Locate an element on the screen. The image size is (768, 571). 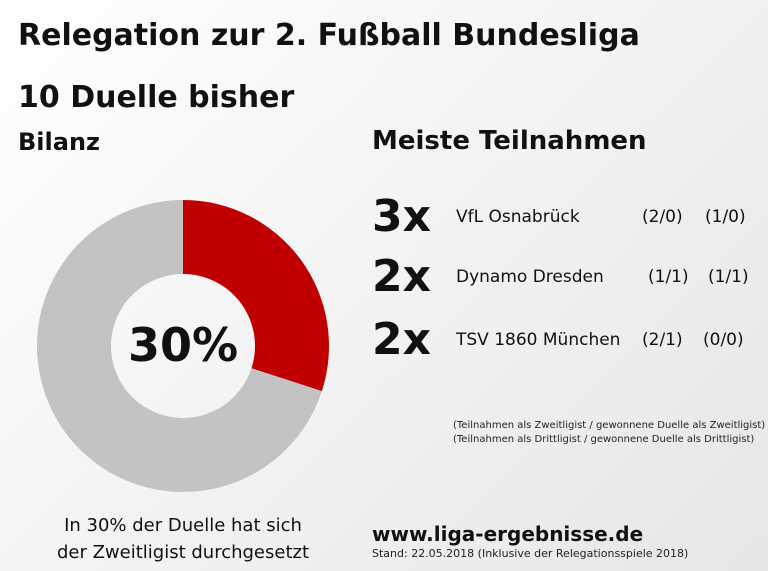
participant-drittliga: (1/1) is located at coordinates (728, 277).